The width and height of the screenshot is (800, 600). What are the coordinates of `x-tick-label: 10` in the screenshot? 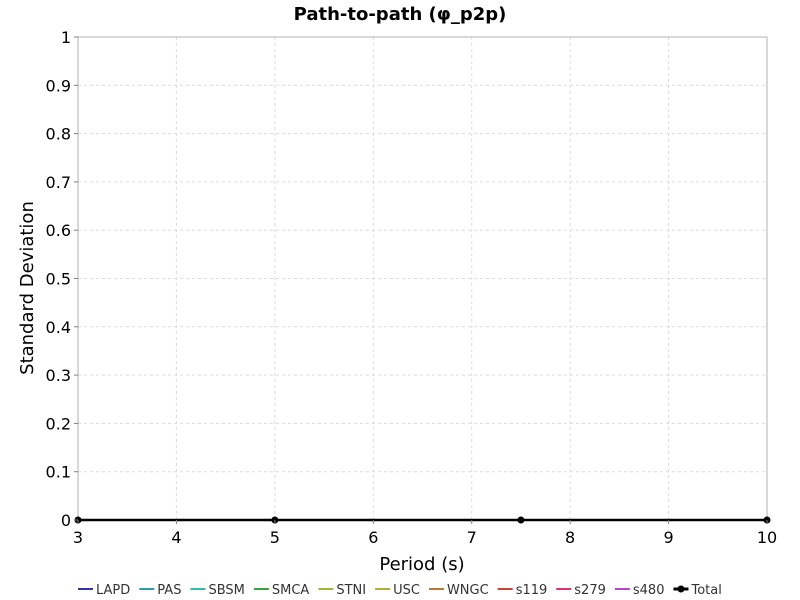 It's located at (767, 537).